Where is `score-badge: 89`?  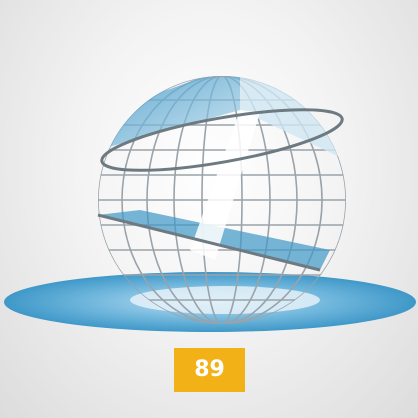 score-badge: 89 is located at coordinates (209, 370).